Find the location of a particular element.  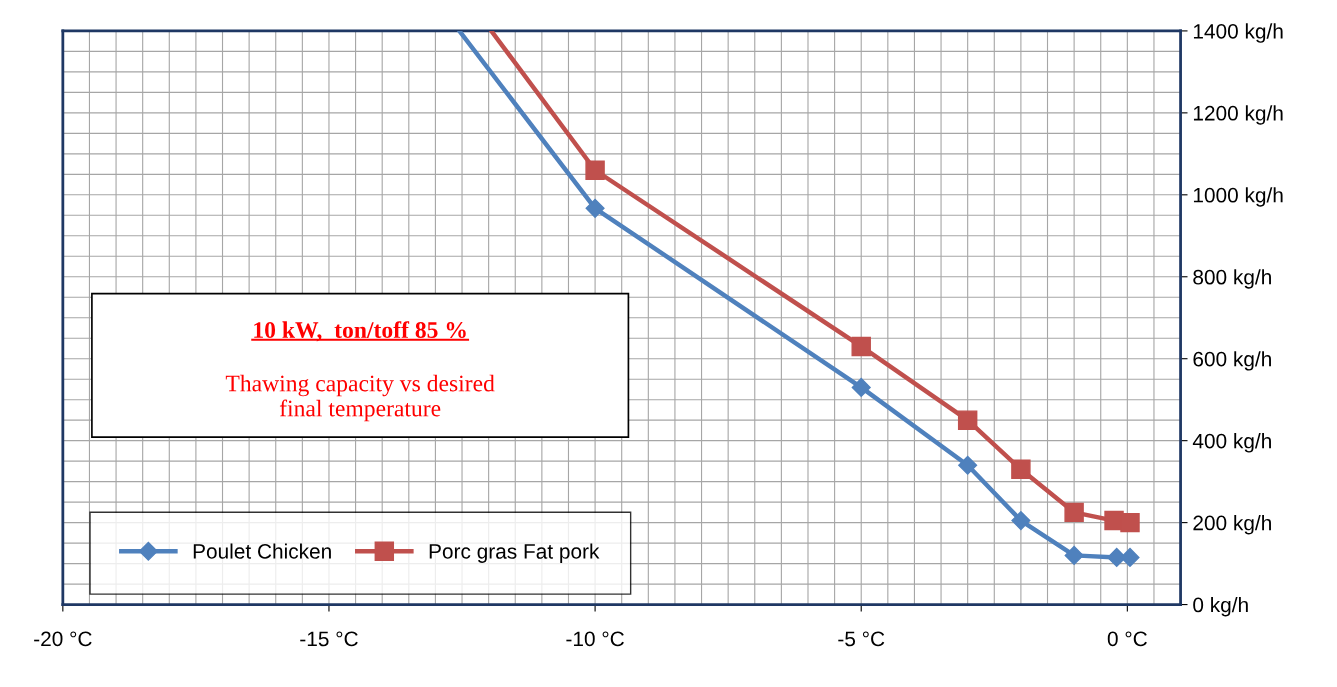

legend-label: Porc gras Fat pork is located at coordinates (514, 553).